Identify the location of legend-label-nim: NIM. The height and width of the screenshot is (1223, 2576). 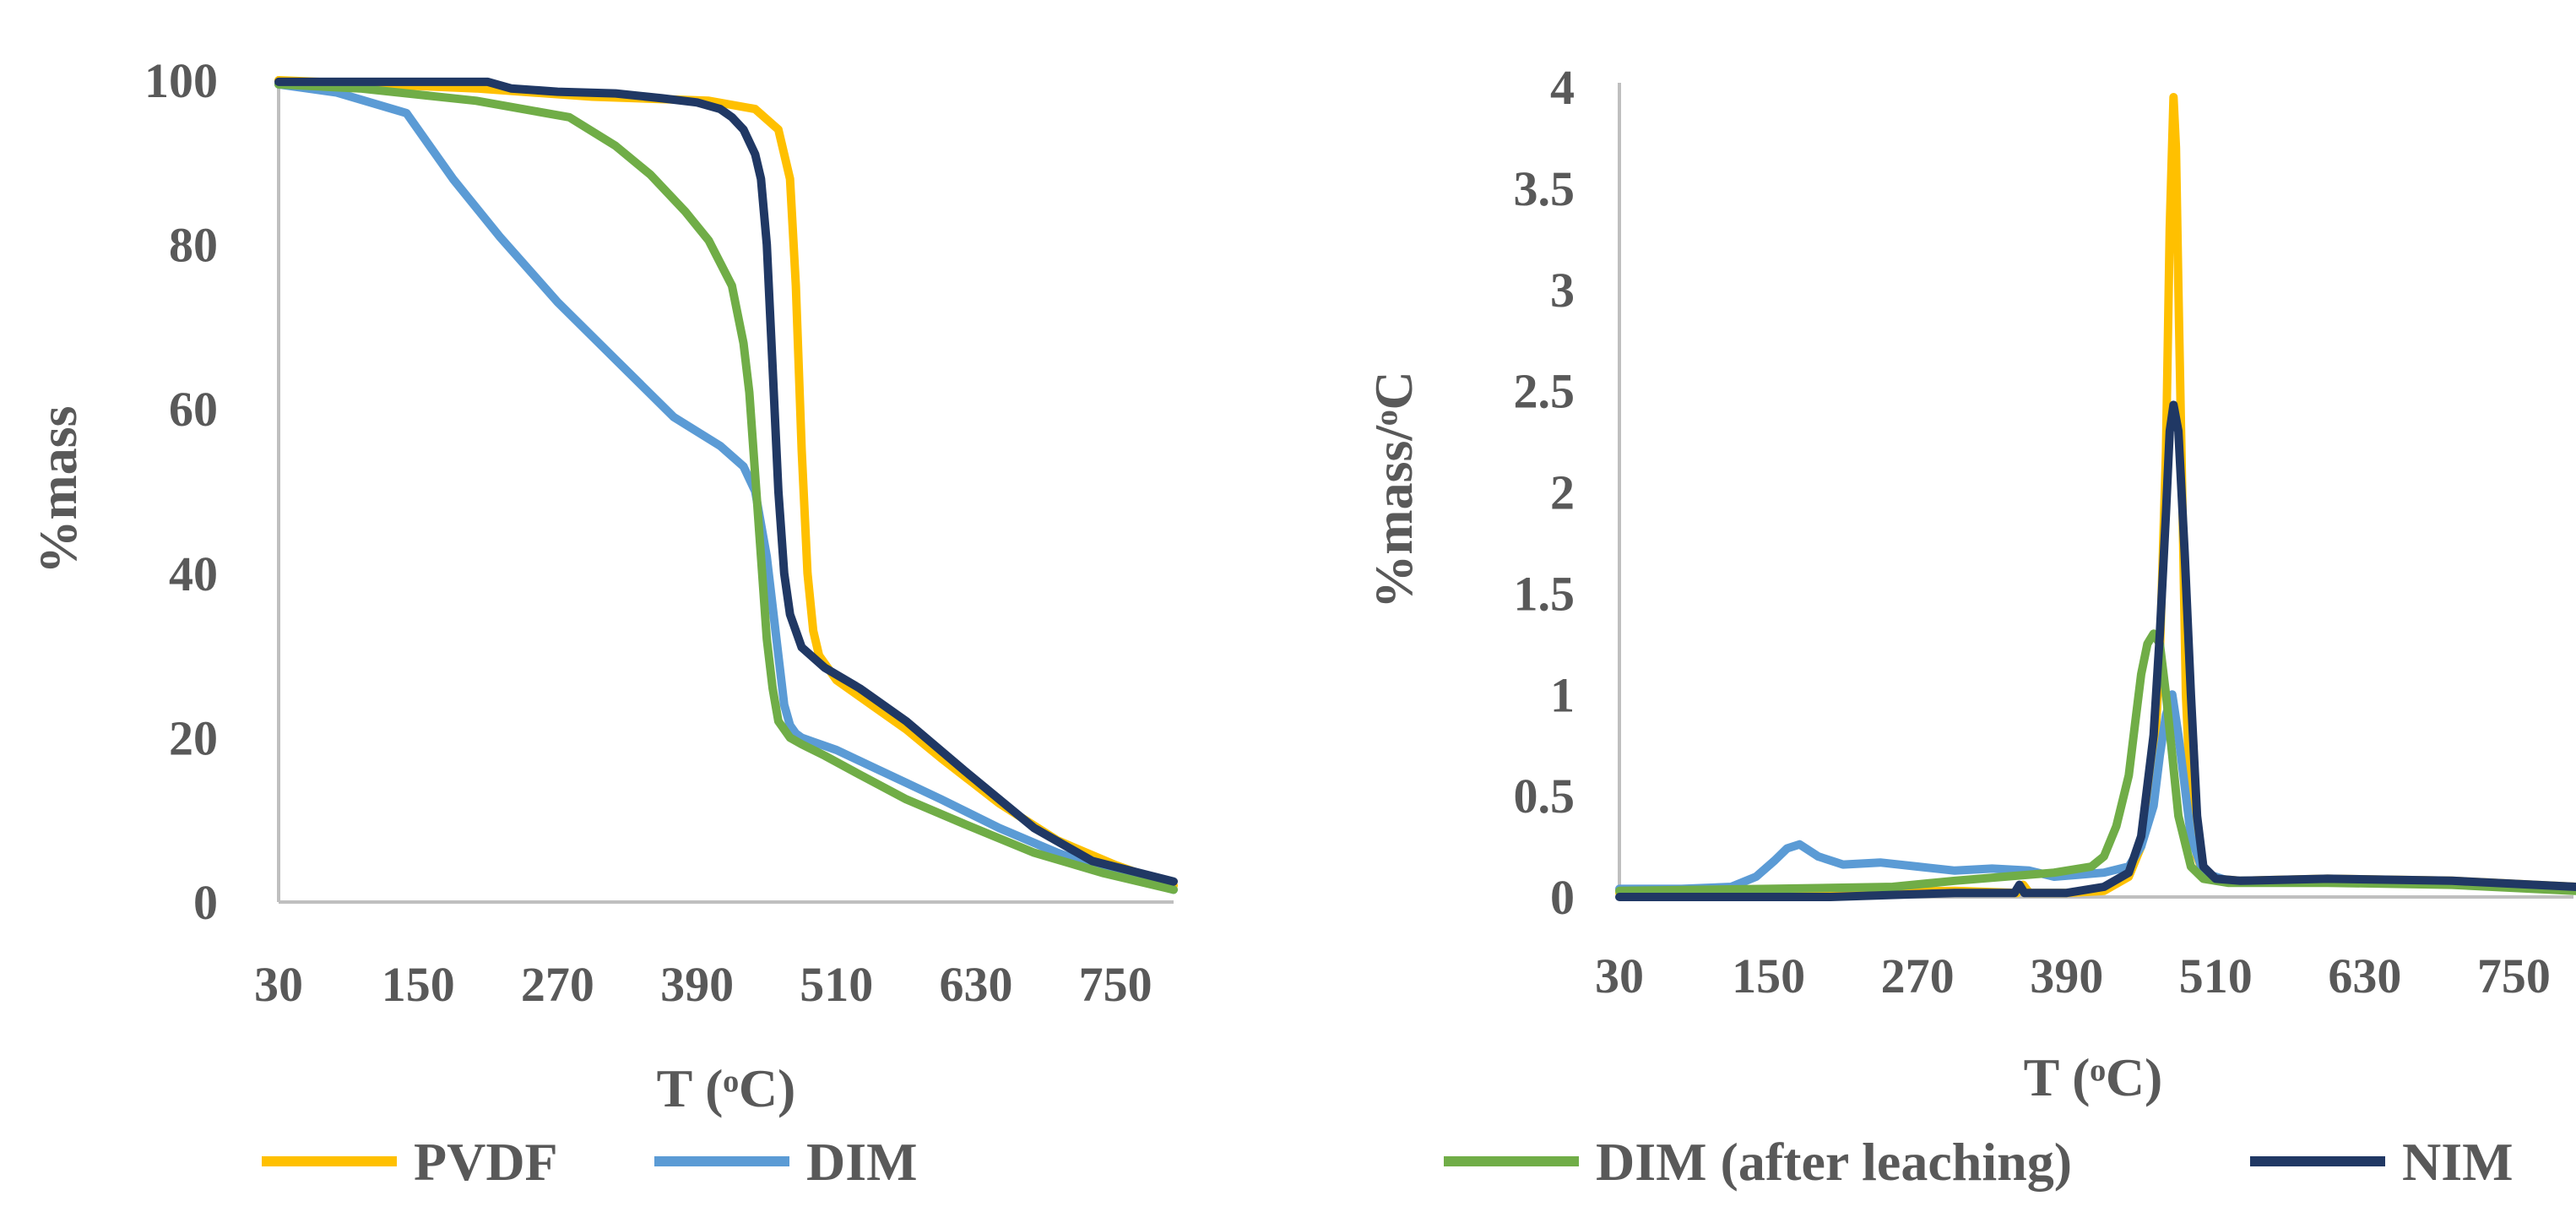
(2458, 1162).